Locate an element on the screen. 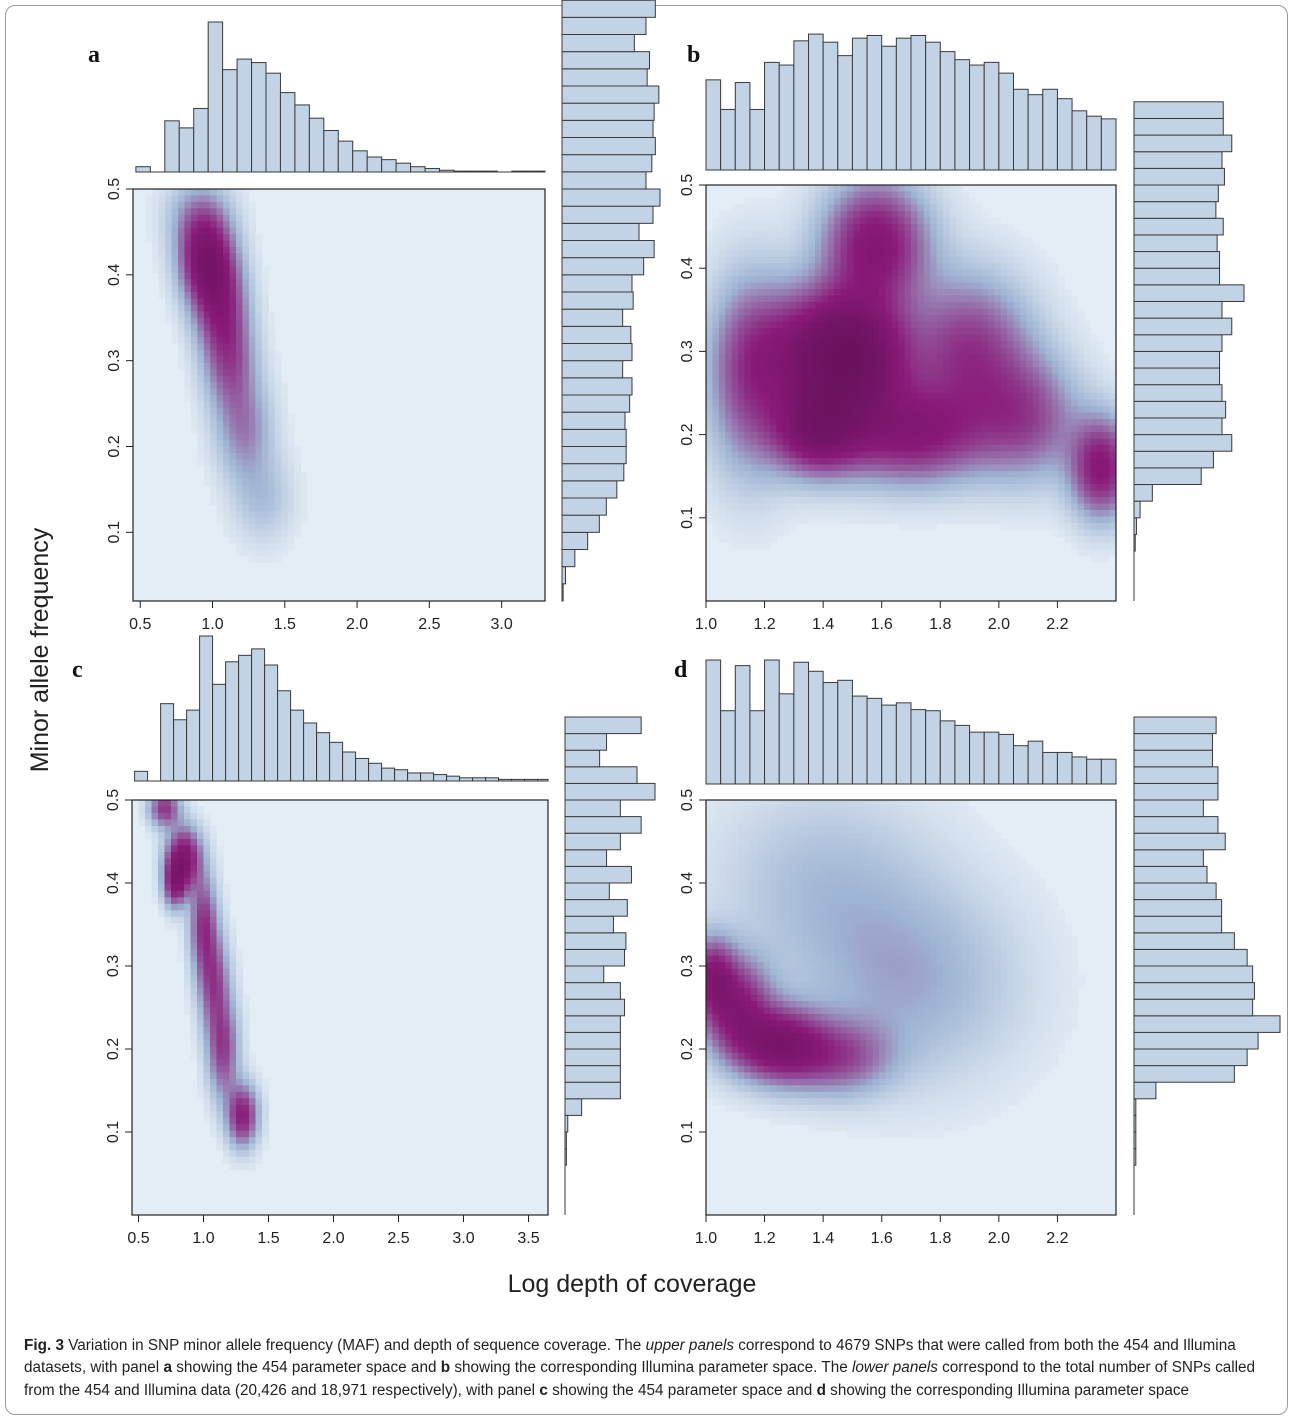 Image resolution: width=1295 pixels, height=1422 pixels. y-tick-label: 0.2 is located at coordinates (113, 1049).